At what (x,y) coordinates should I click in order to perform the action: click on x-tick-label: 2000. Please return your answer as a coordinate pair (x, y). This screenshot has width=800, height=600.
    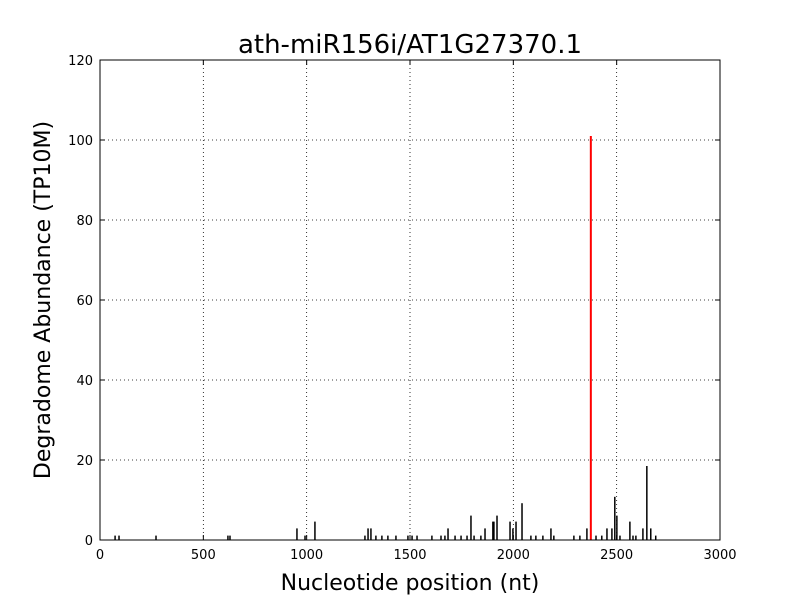
    Looking at the image, I should click on (513, 555).